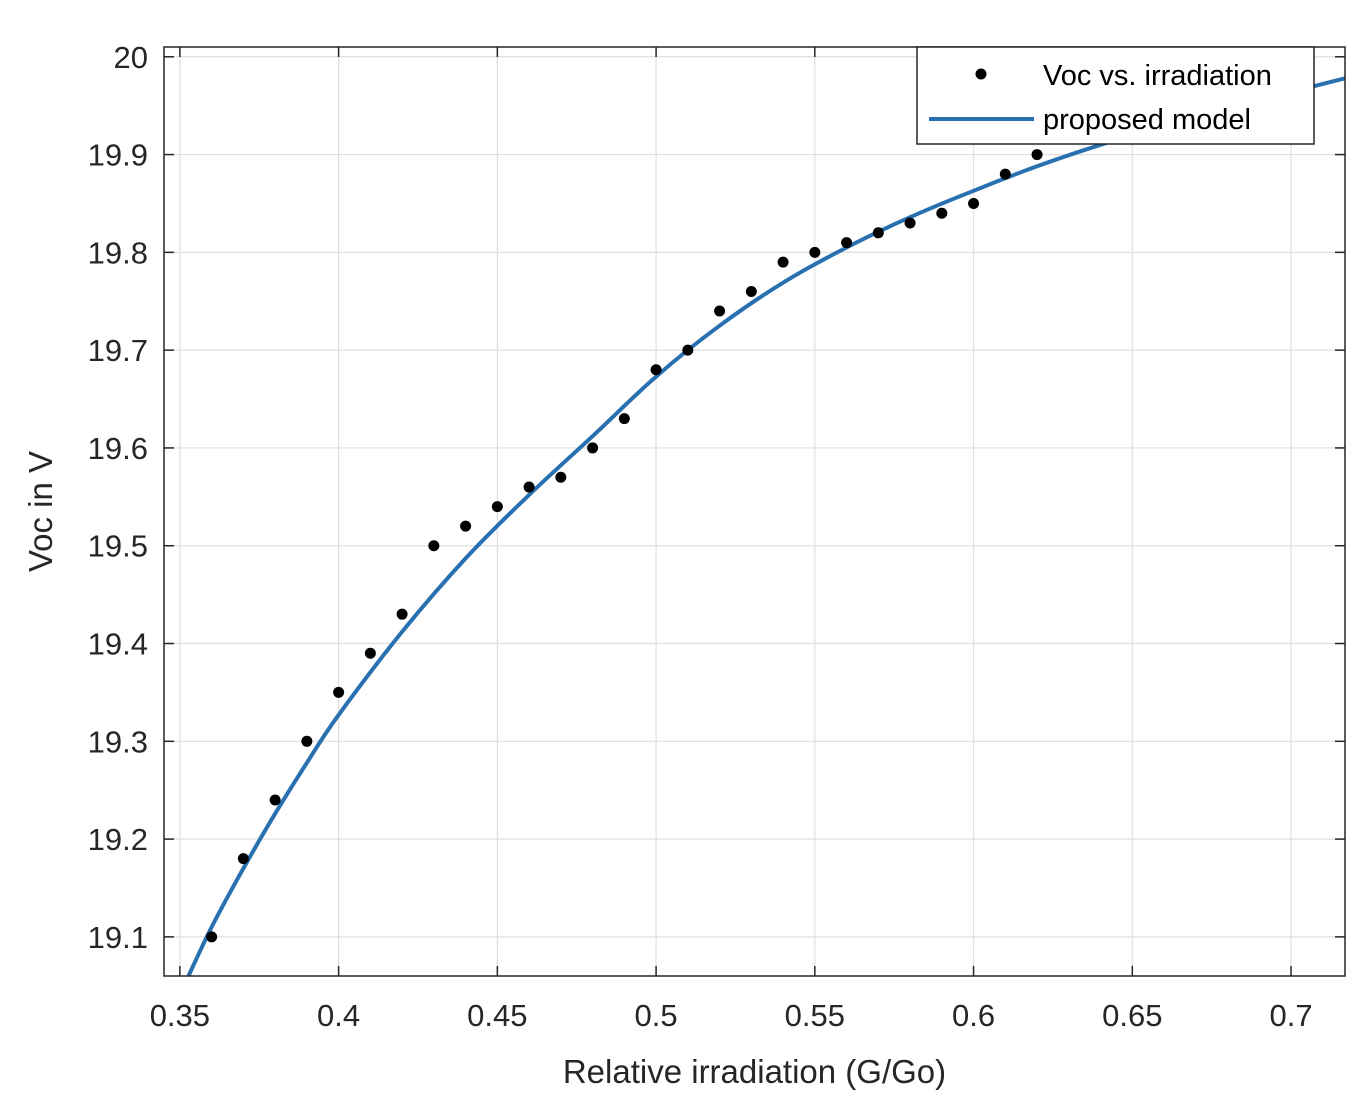  Describe the element at coordinates (131, 57) in the screenshot. I see `y-tick-label: 20` at that location.